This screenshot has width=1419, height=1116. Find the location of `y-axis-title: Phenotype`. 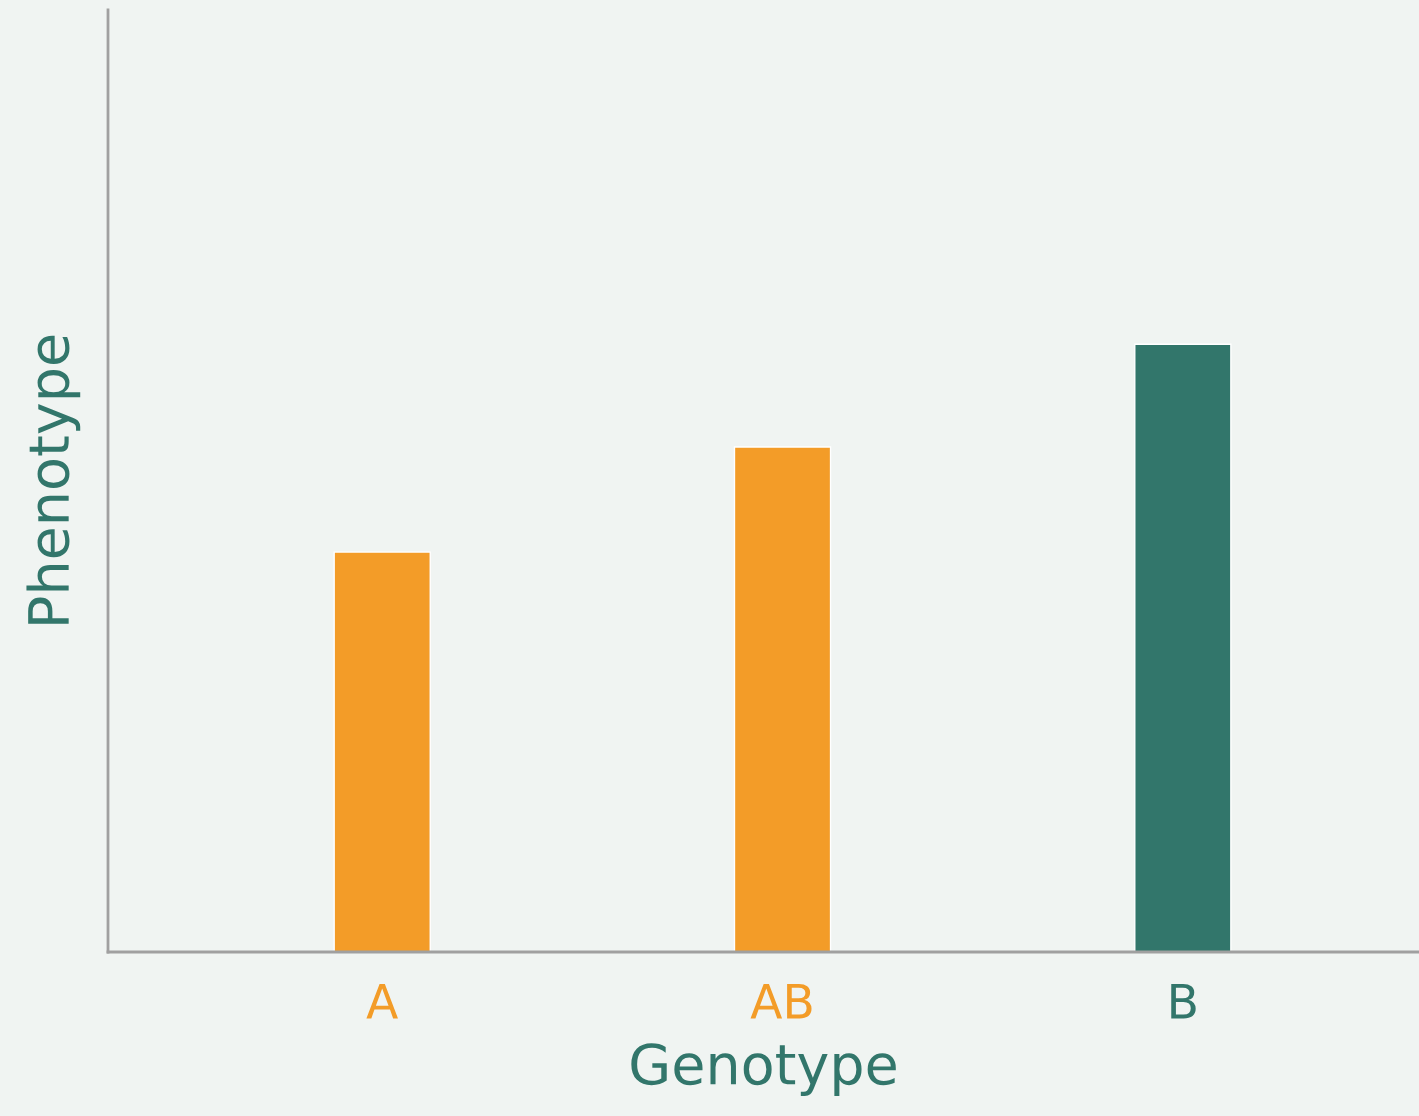

y-axis-title: Phenotype is located at coordinates (53, 479).